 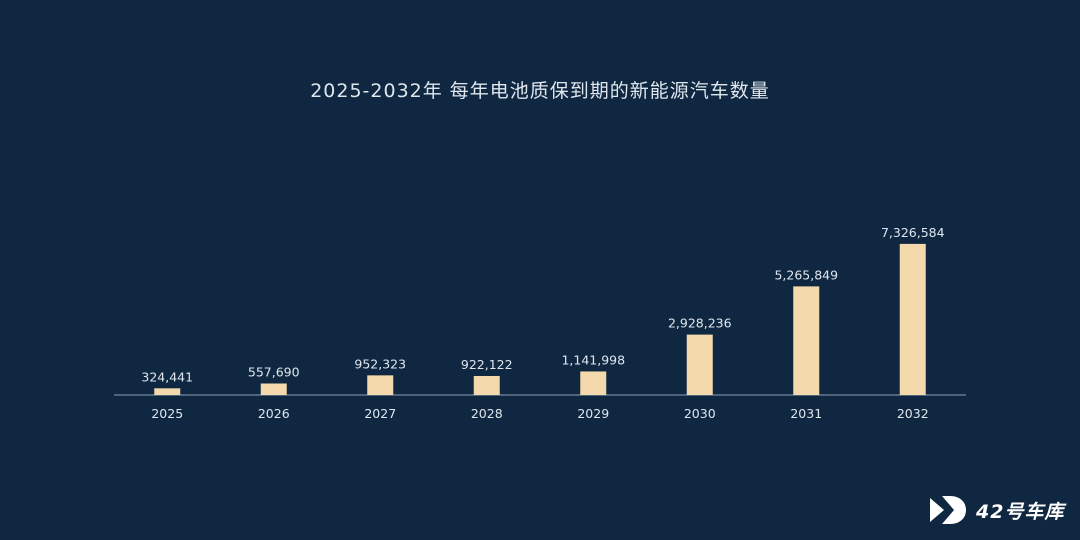 What do you see at coordinates (806, 274) in the screenshot?
I see `value-label-2031: 5,265,849` at bounding box center [806, 274].